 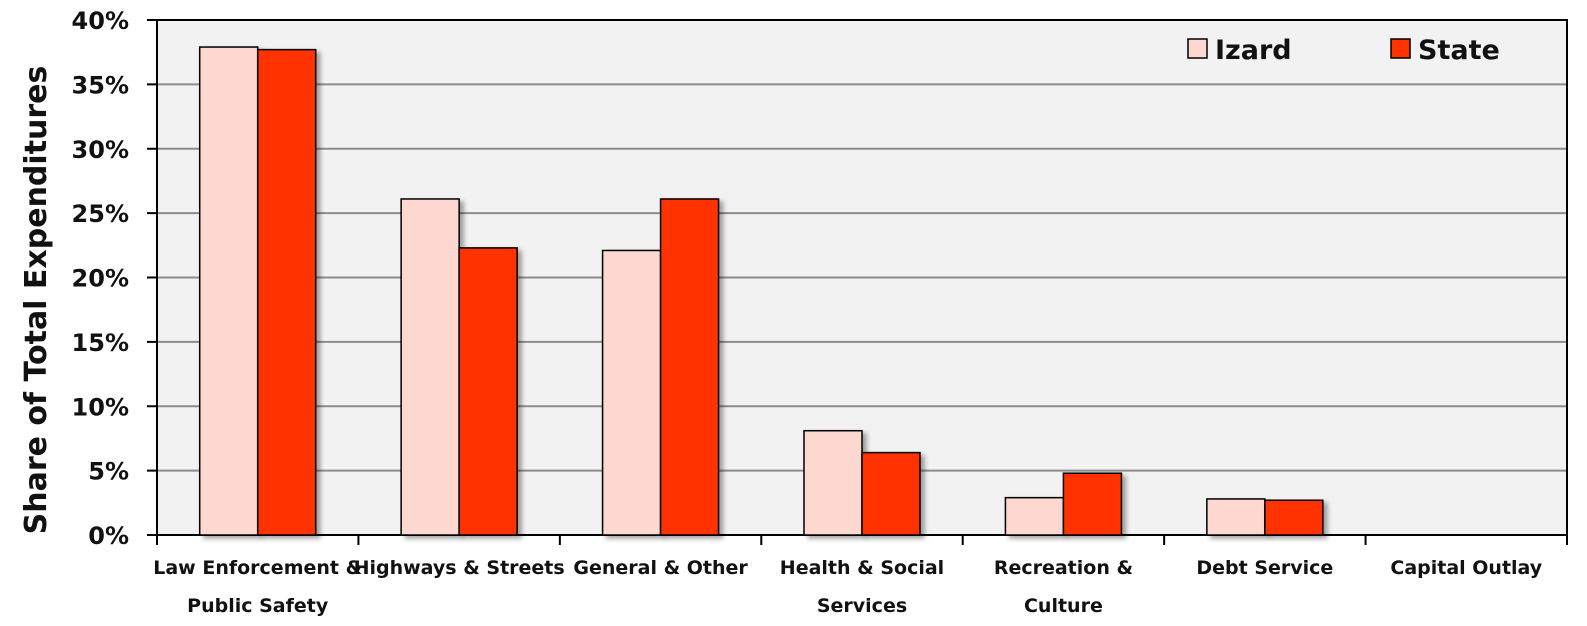 I want to click on legend: Izard State, so click(x=1343, y=50).